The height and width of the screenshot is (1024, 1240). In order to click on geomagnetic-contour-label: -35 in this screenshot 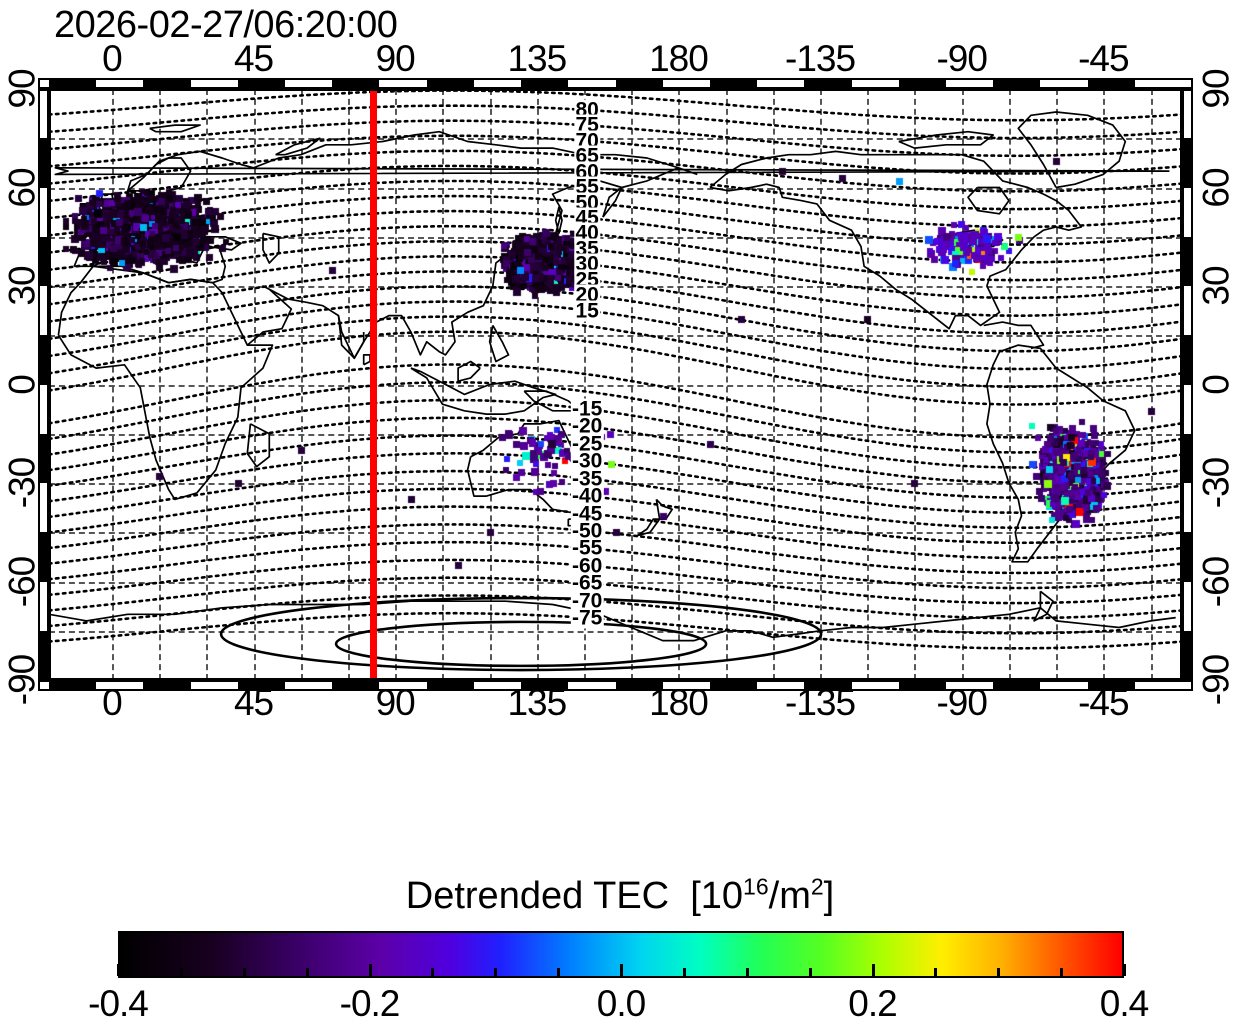, I will do `click(587, 479)`.